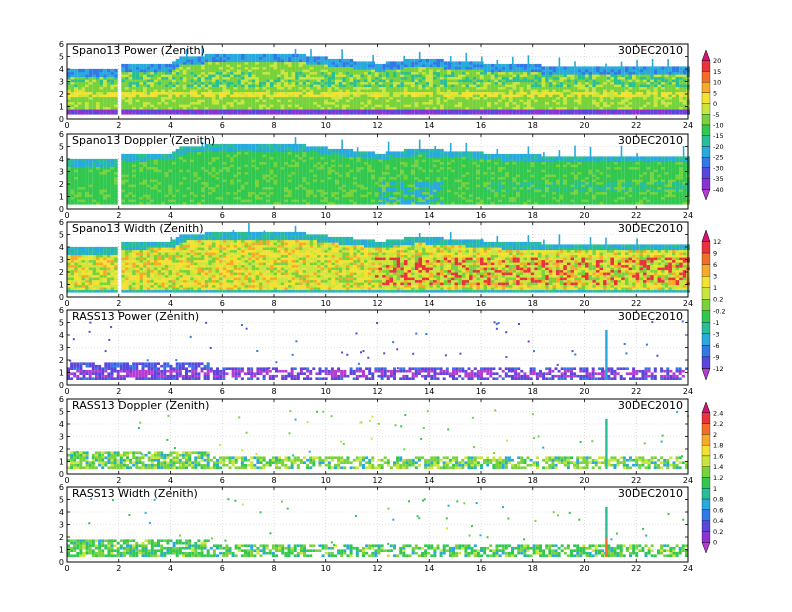  What do you see at coordinates (377, 125) in the screenshot?
I see `x-tick-label: 12` at bounding box center [377, 125].